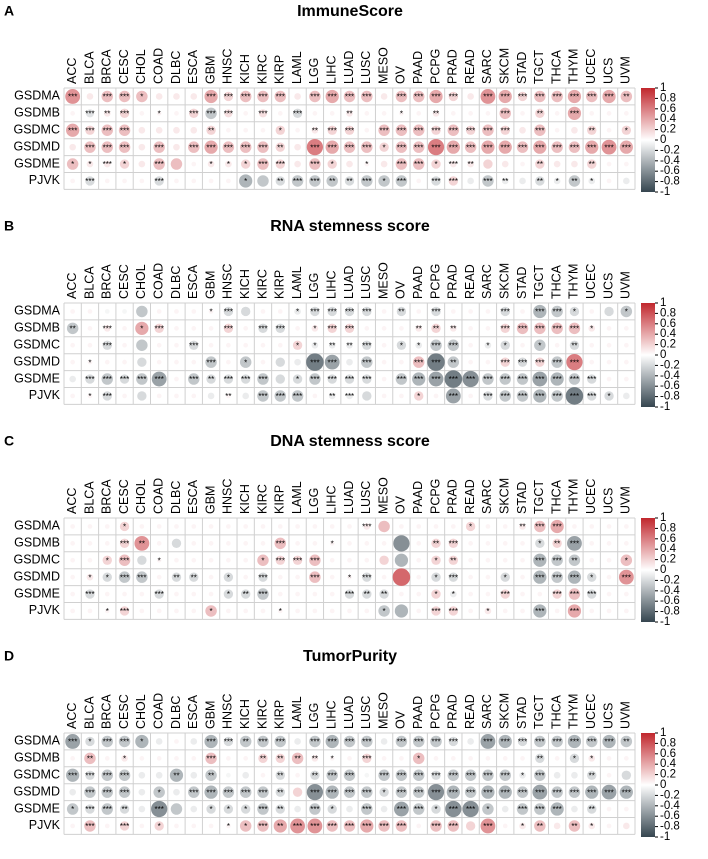 The height and width of the screenshot is (859, 708). I want to click on row-label: GSDME, so click(37, 593).